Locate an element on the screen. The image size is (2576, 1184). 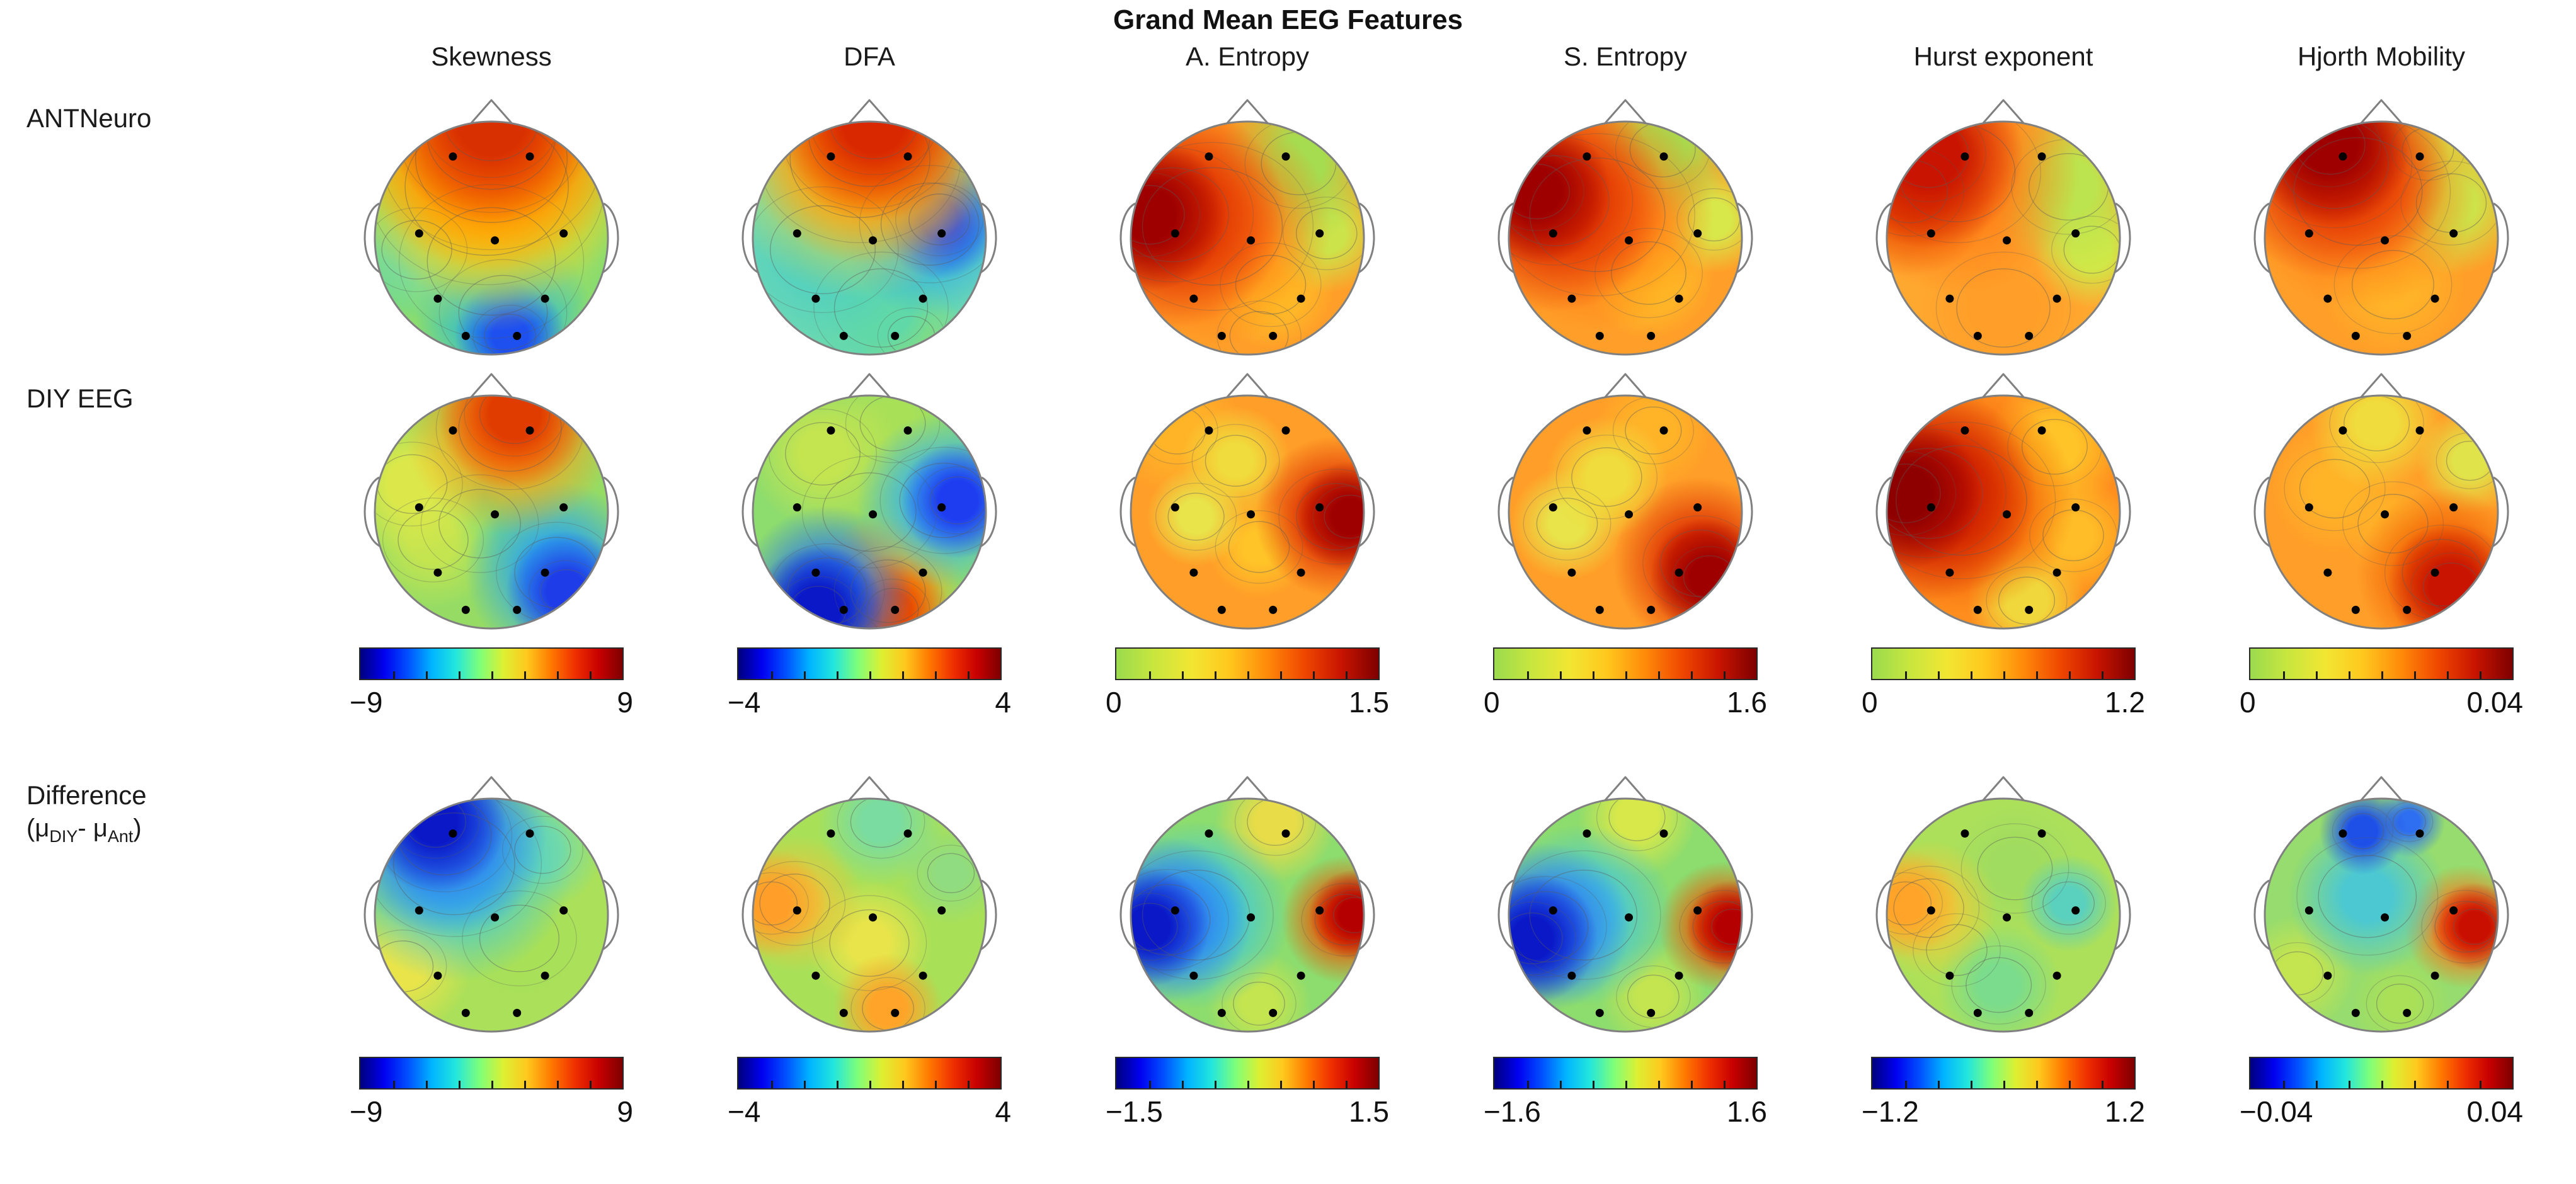
topoplot-antneuro-s-entropy is located at coordinates (1626, 229).